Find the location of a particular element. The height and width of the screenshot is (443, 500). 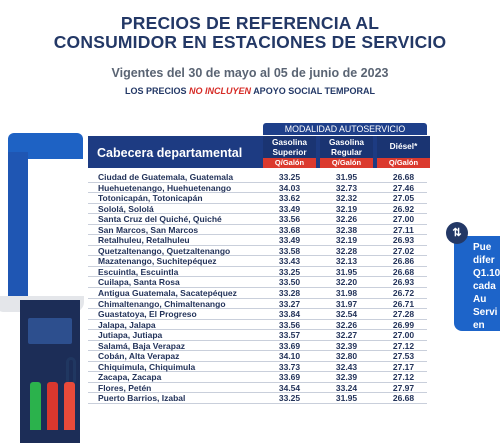

superior-price: 33.69 is located at coordinates (289, 377).